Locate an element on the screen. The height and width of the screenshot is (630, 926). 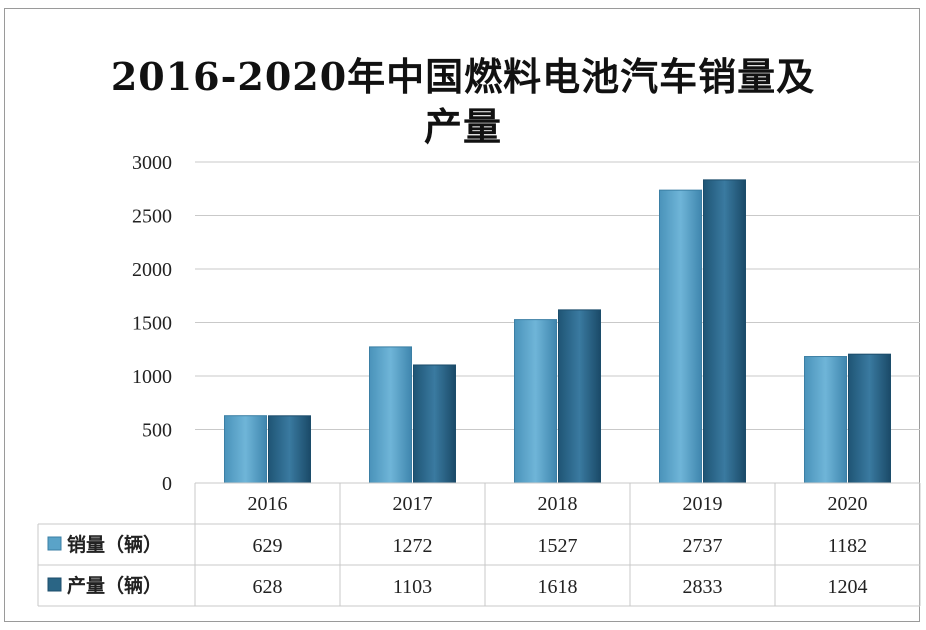
legend-label: 销量（辆） is located at coordinates (114, 544).